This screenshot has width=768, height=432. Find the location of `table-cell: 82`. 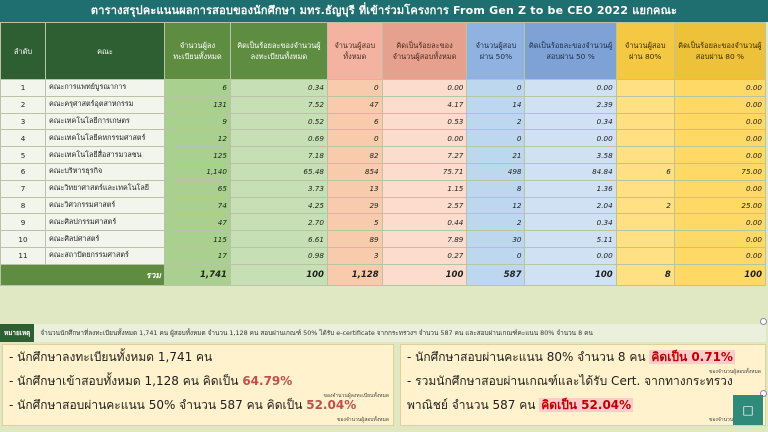

table-cell: 82 is located at coordinates (354, 155).